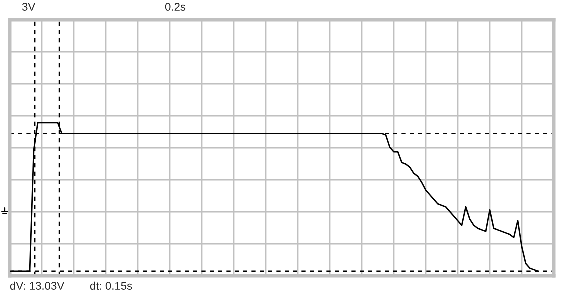 This screenshot has height=299, width=567. Describe the element at coordinates (37, 286) in the screenshot. I see `text: dV: 13.03V` at that location.